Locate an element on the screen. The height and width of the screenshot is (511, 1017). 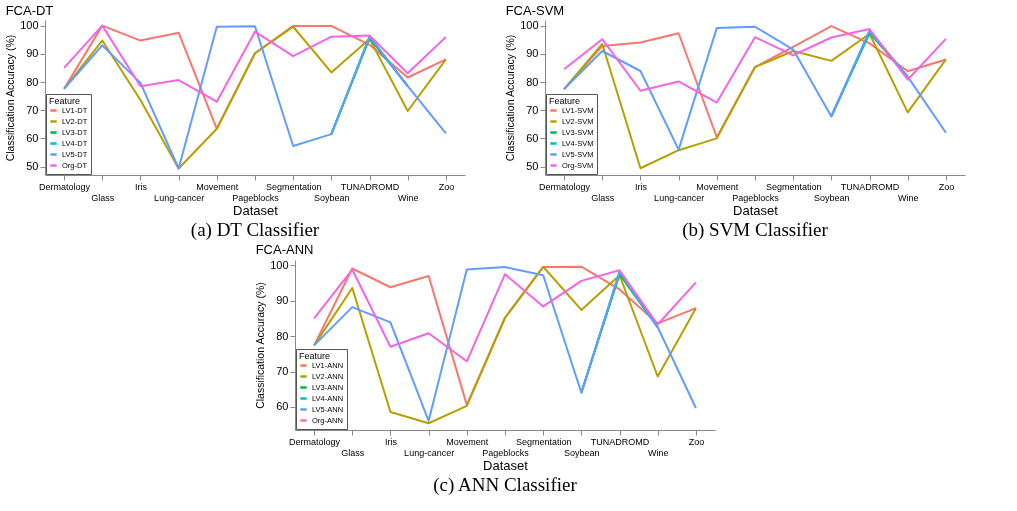
text: (a) DT Classifier is located at coordinates (255, 230).